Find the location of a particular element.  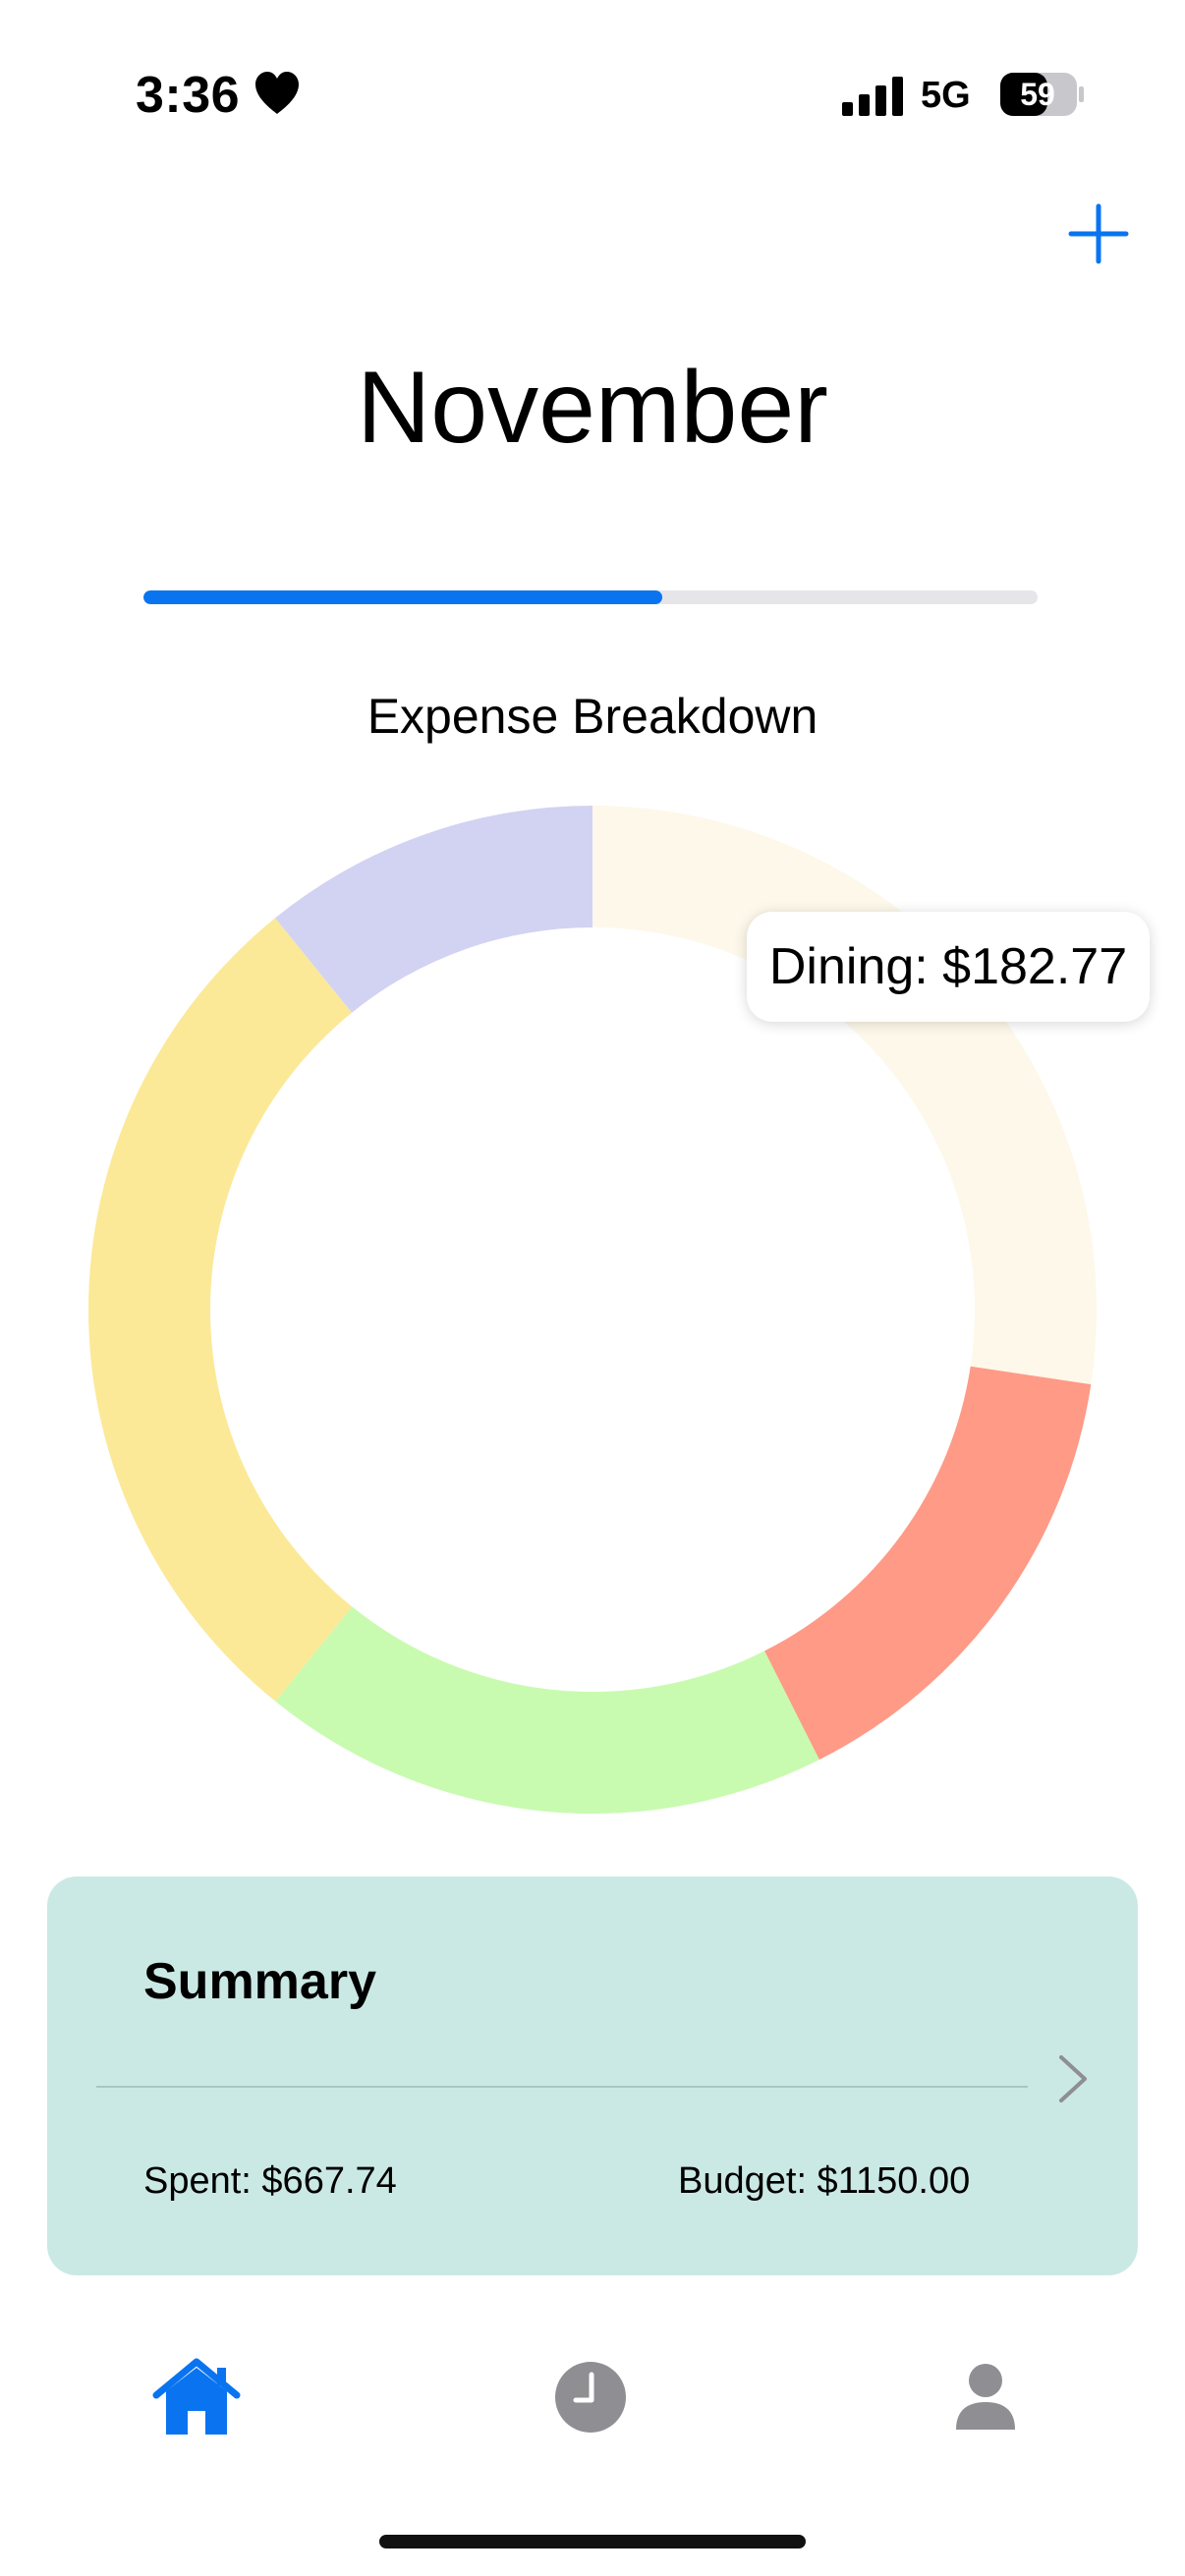

home-indicator is located at coordinates (592, 2541).